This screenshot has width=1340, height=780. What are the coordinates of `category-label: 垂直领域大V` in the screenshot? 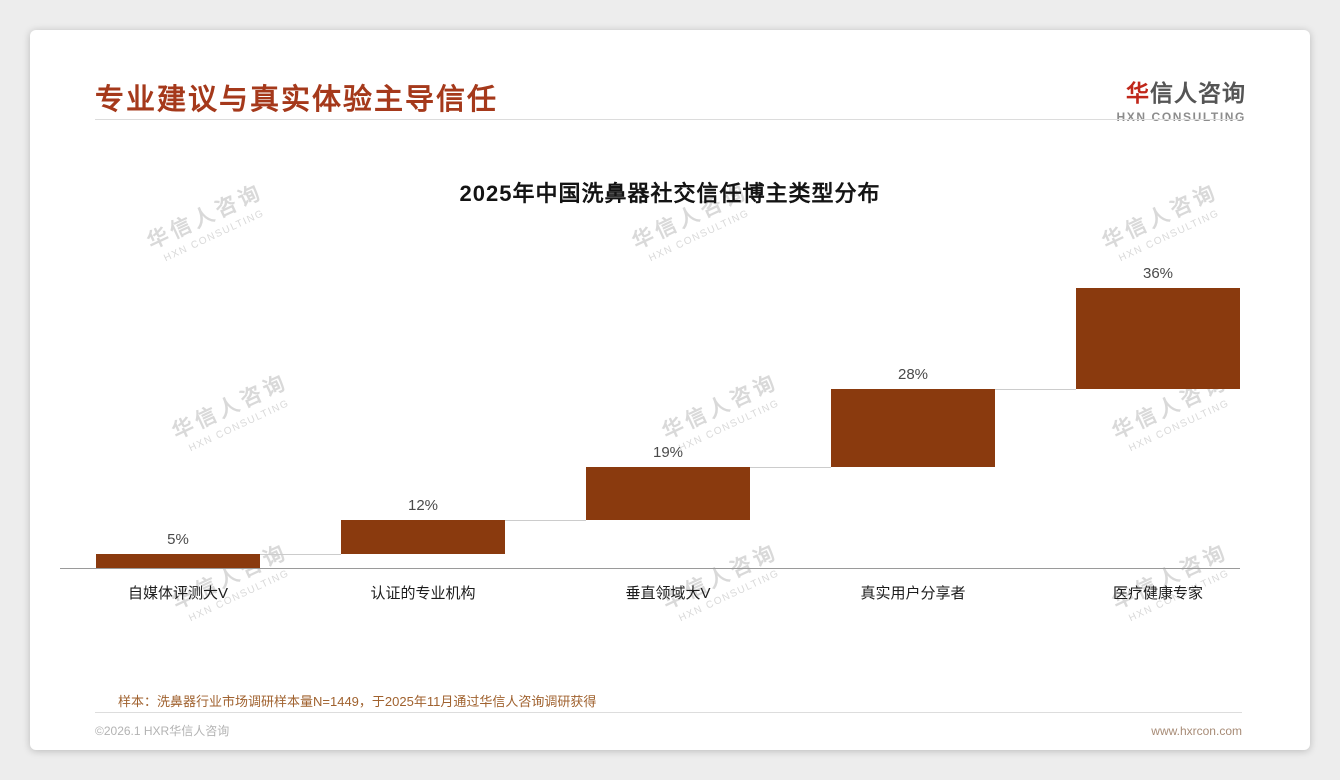 It's located at (668, 593).